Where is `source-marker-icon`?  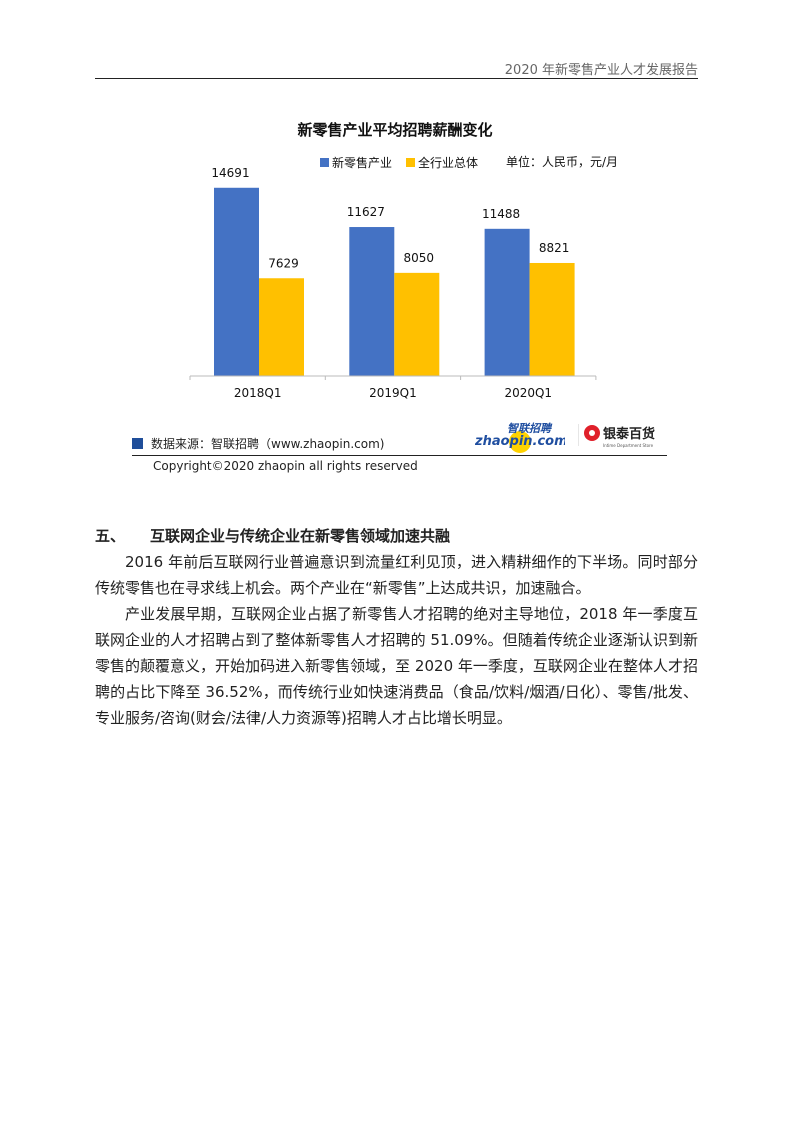
source-marker-icon is located at coordinates (137, 443).